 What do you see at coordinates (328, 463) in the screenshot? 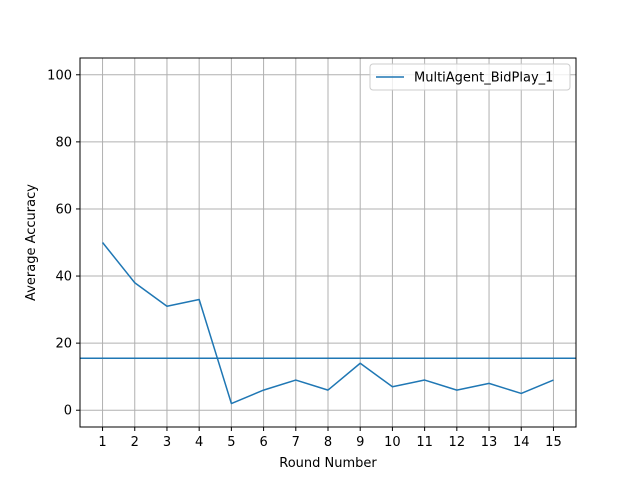
I see `x-axis-label: Round Number` at bounding box center [328, 463].